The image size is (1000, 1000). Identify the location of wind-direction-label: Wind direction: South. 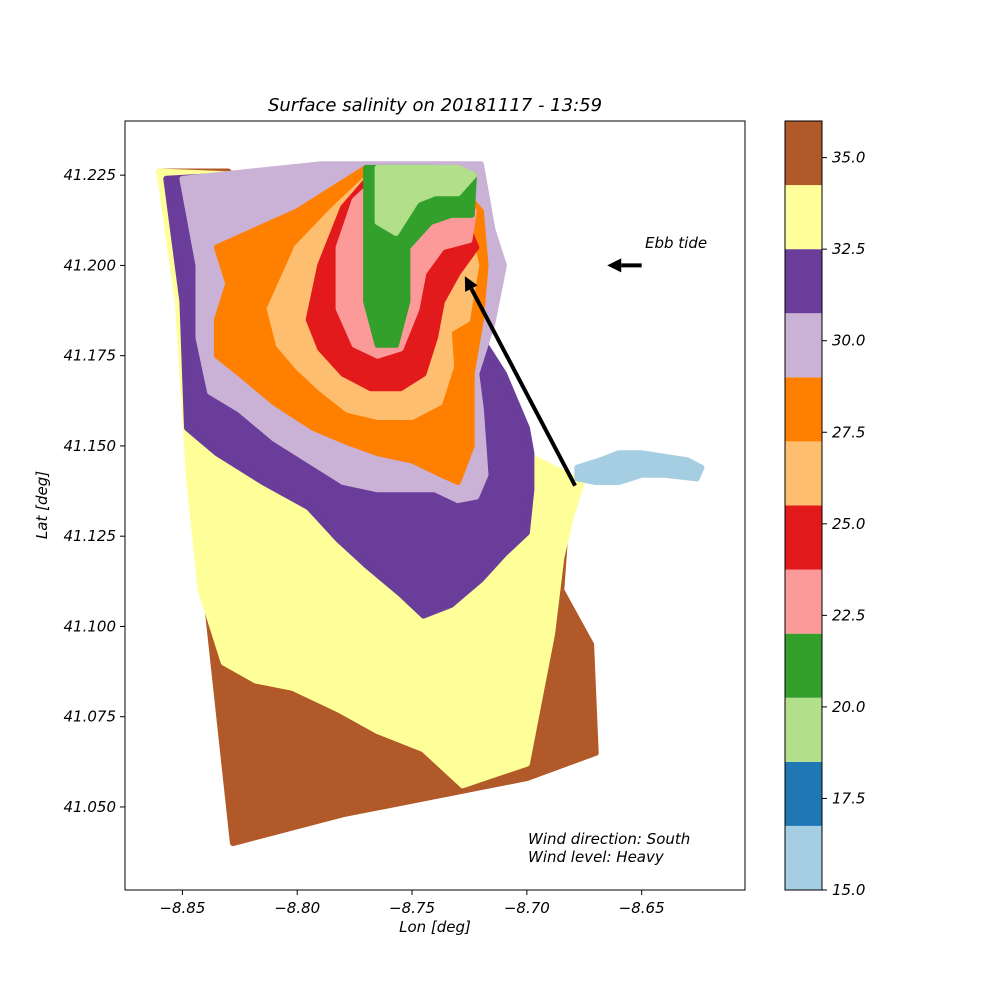
(609, 839).